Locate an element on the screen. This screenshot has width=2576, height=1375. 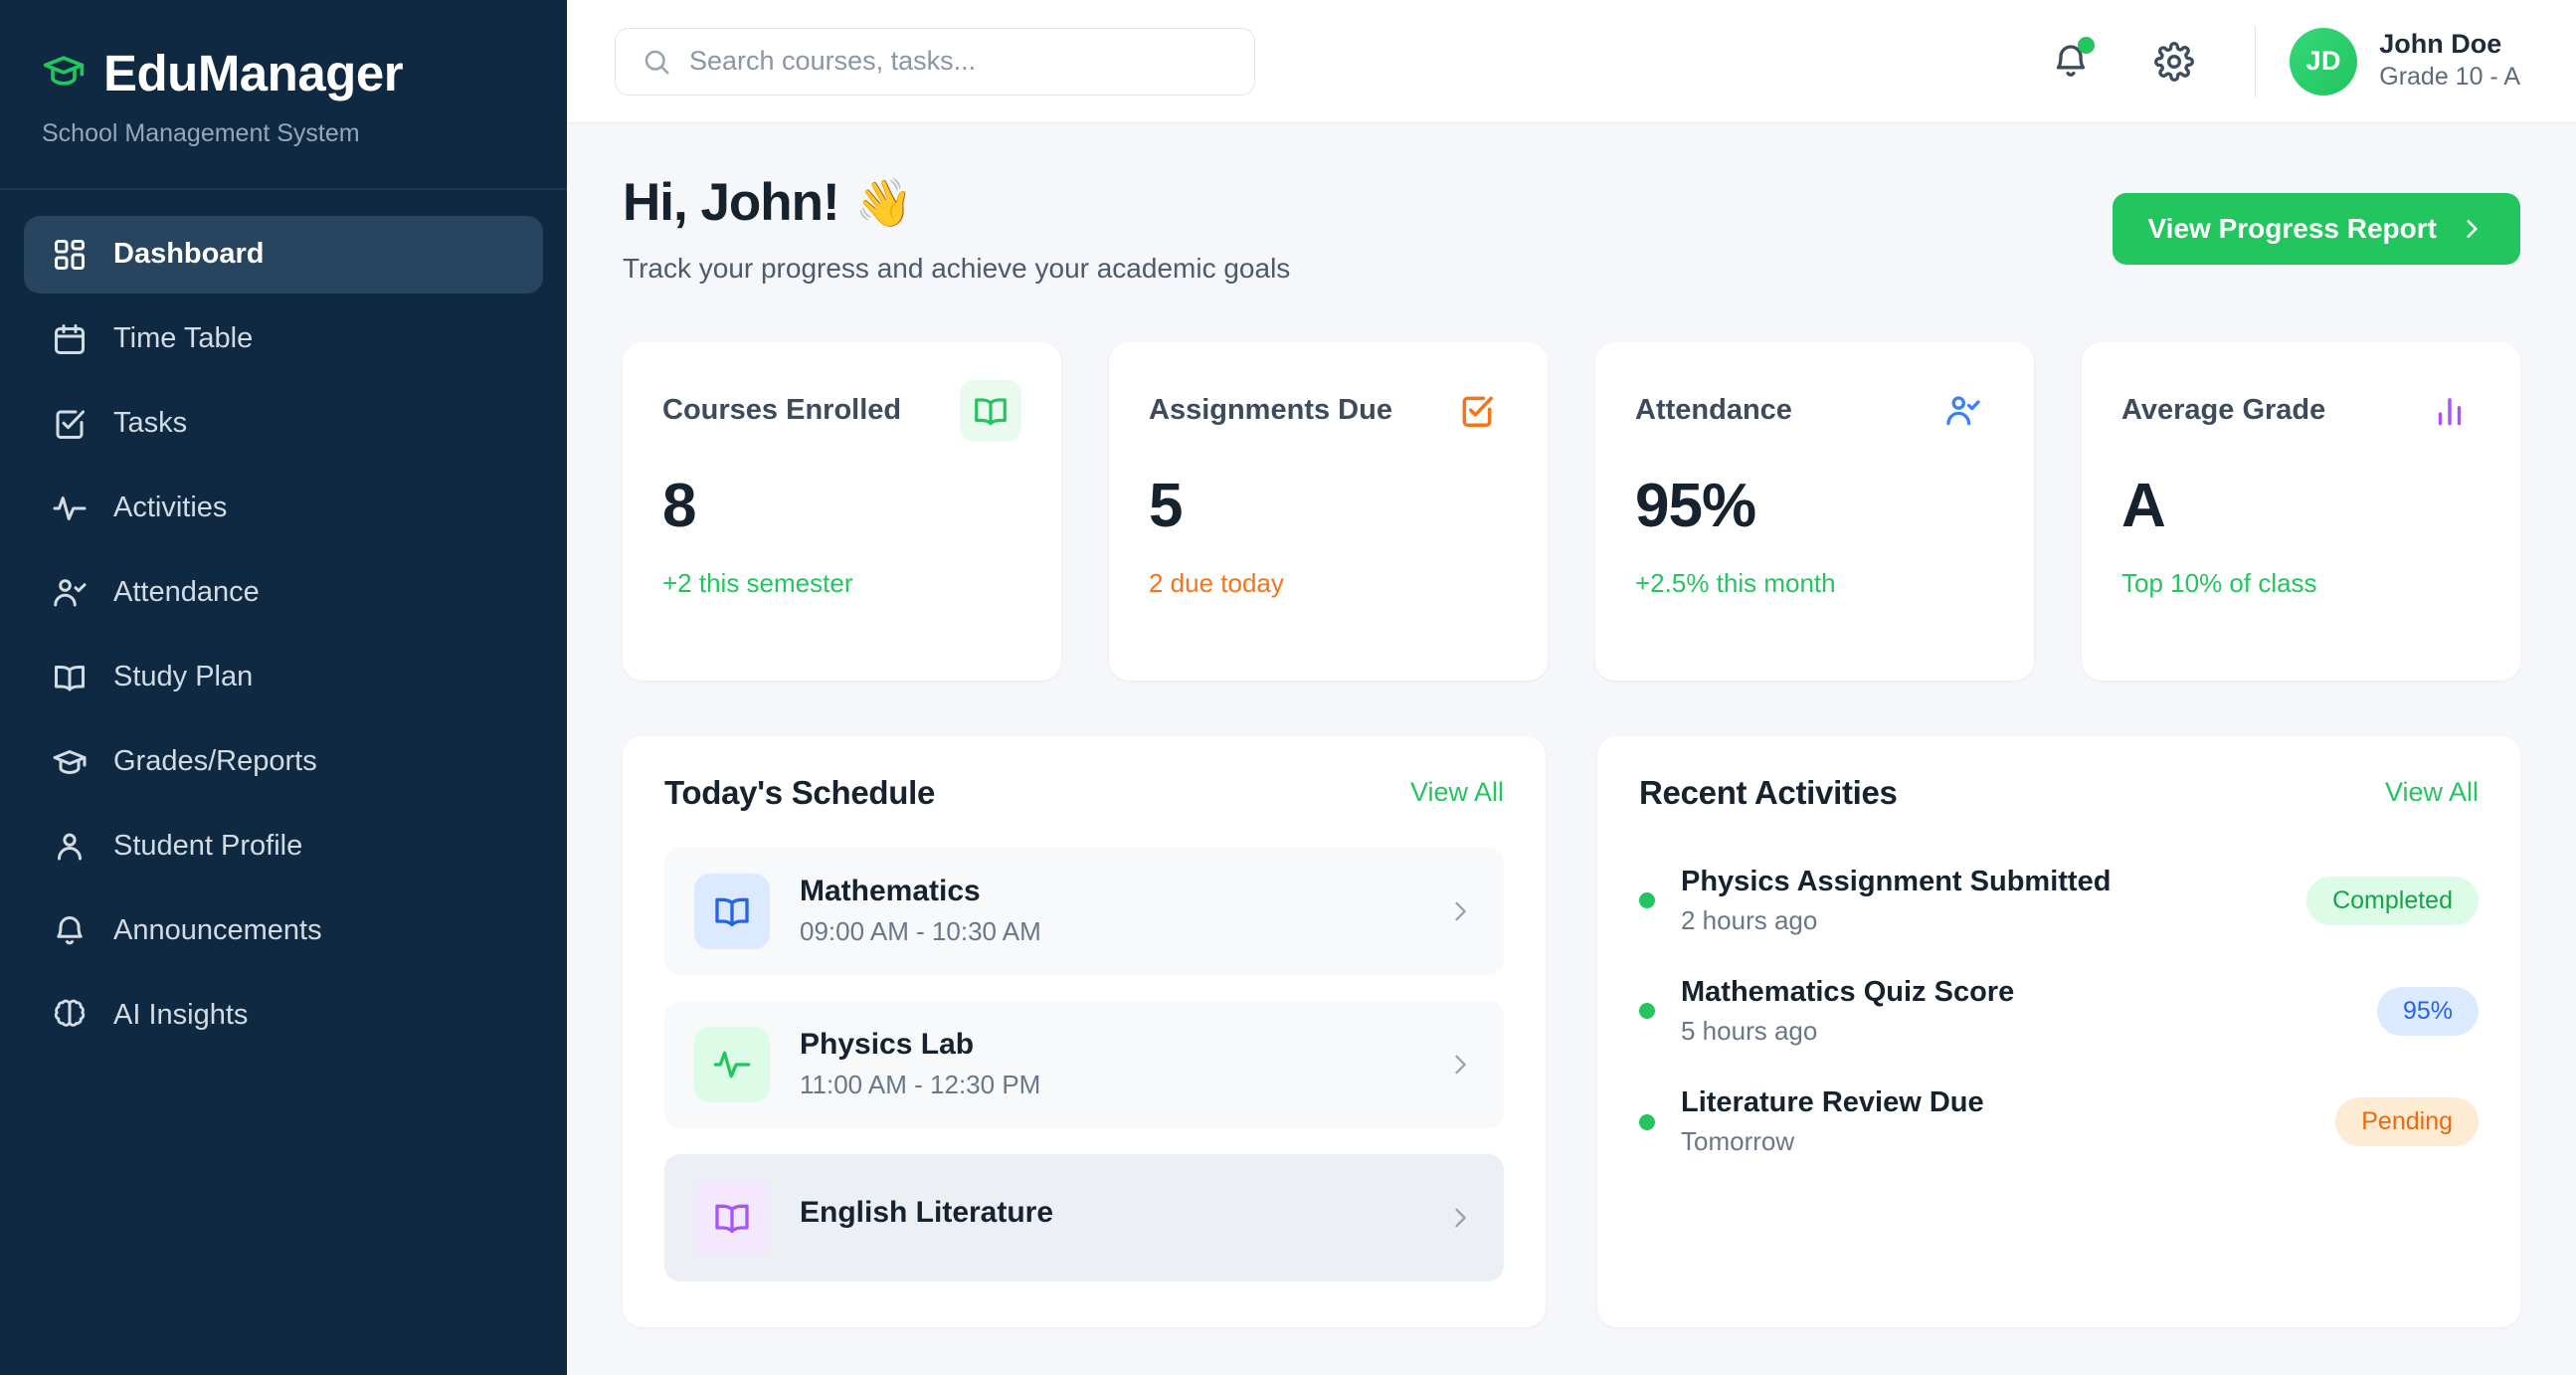
sidebar-item-announcements: Announcements is located at coordinates (283, 931).